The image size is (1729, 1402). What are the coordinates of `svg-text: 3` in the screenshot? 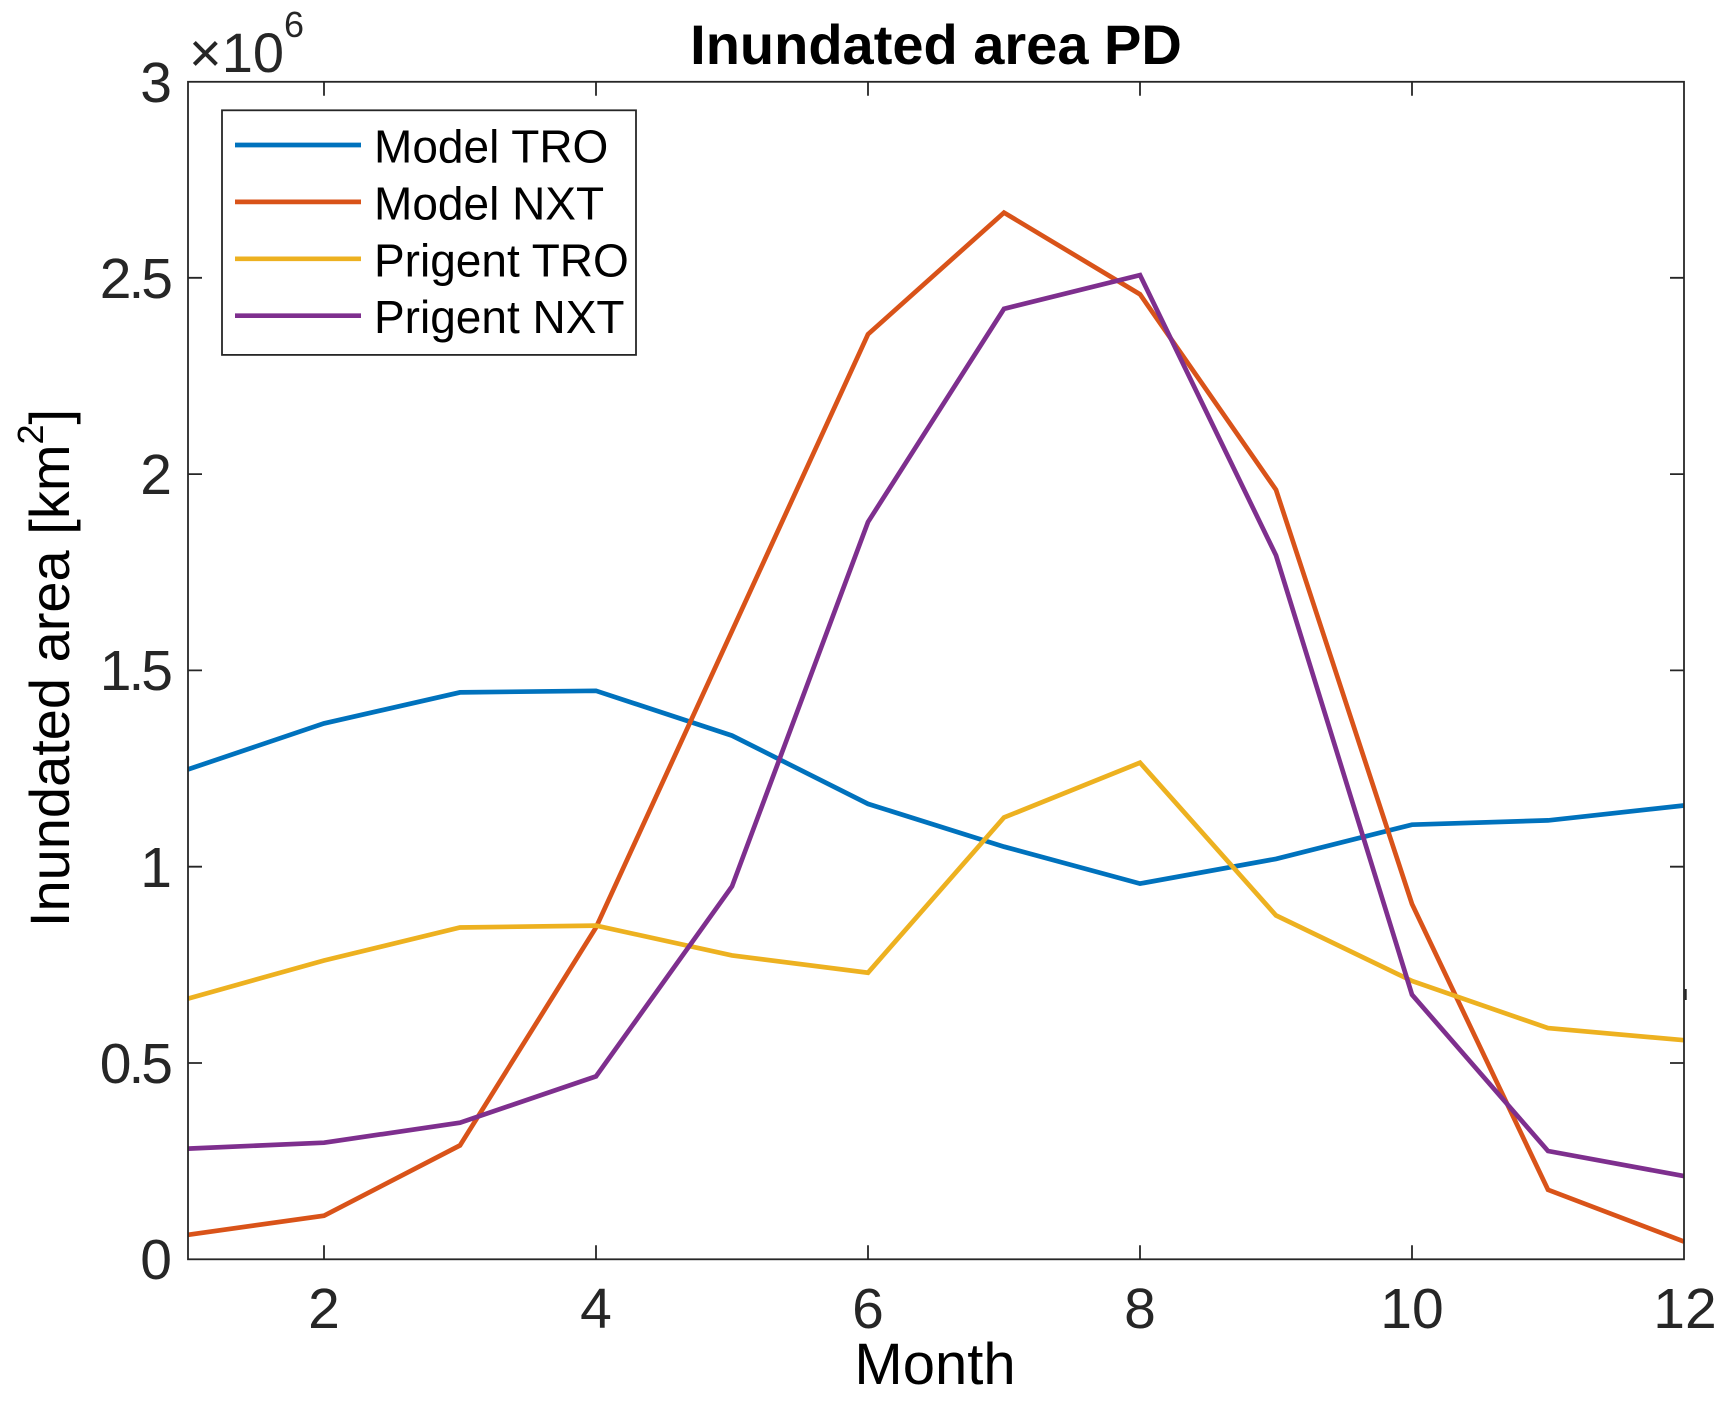 It's located at (156, 83).